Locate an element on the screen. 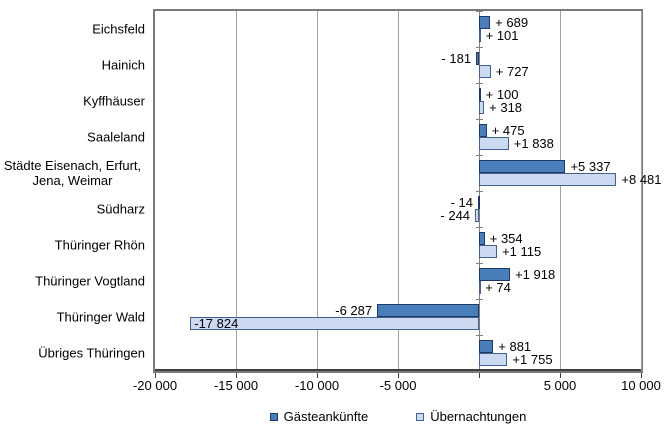 This screenshot has width=668, height=436. legend: Gästeankünfte Übernachtungen is located at coordinates (398, 416).